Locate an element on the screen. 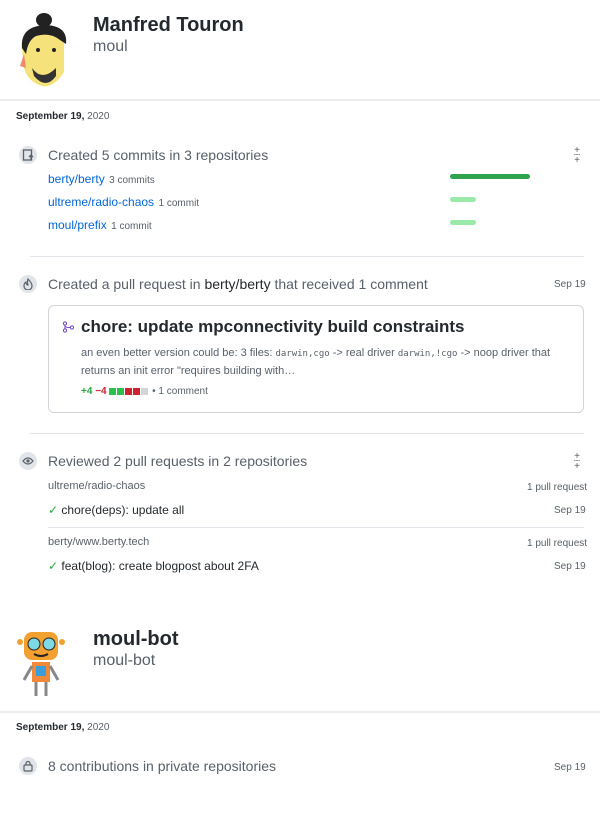 The height and width of the screenshot is (813, 600). user-name: Manfred Touron is located at coordinates (168, 25).